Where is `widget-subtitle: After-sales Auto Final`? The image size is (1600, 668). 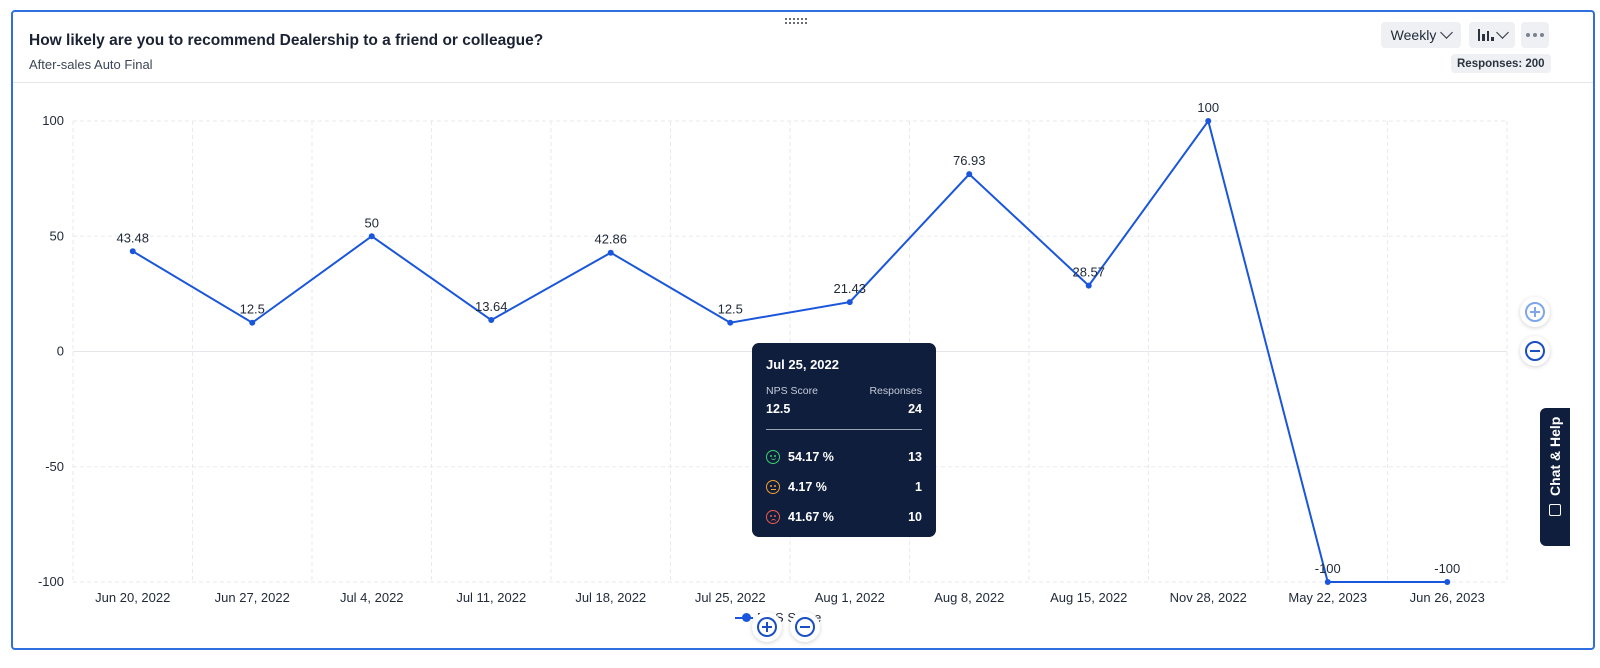
widget-subtitle: After-sales Auto Final is located at coordinates (91, 64).